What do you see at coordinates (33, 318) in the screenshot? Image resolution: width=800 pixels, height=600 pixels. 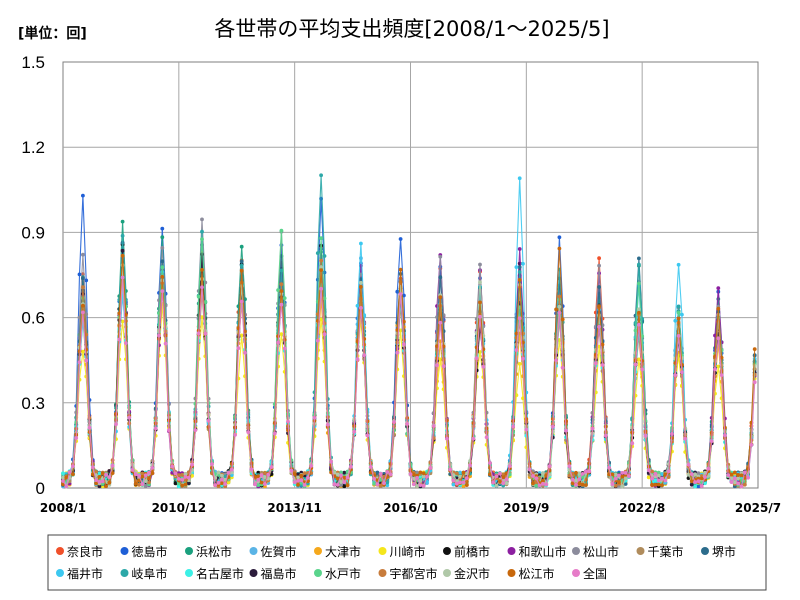 I see `y-tick-label: 0.6` at bounding box center [33, 318].